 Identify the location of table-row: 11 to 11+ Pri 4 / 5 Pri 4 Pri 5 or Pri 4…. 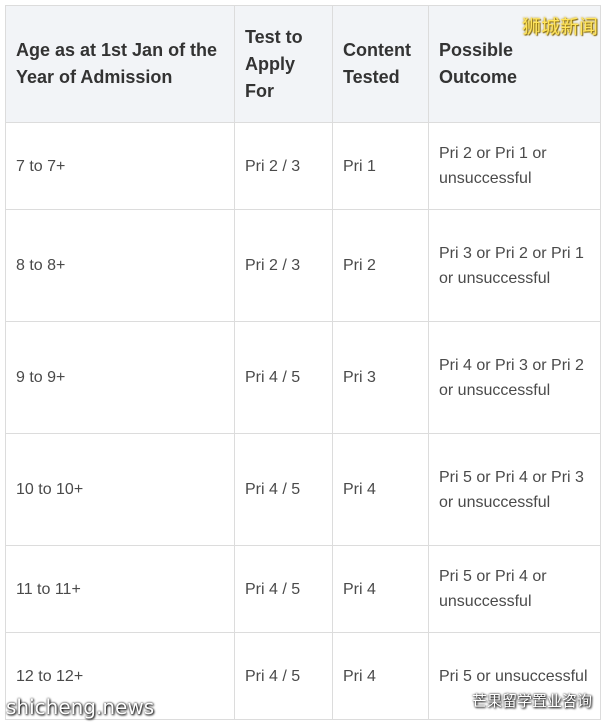
(303, 589).